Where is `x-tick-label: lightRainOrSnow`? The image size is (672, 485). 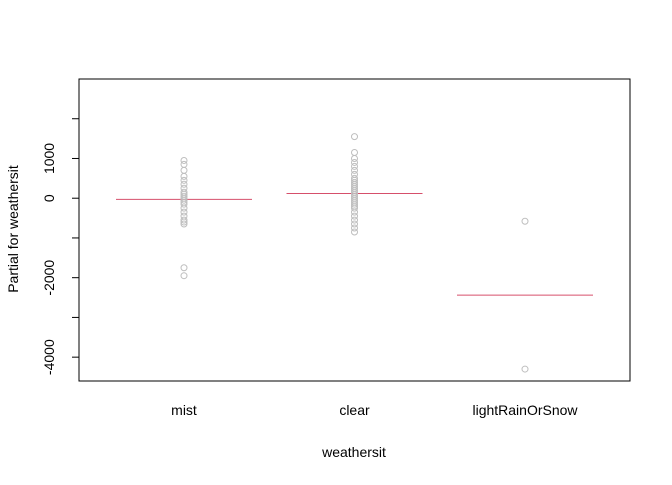 x-tick-label: lightRainOrSnow is located at coordinates (525, 410).